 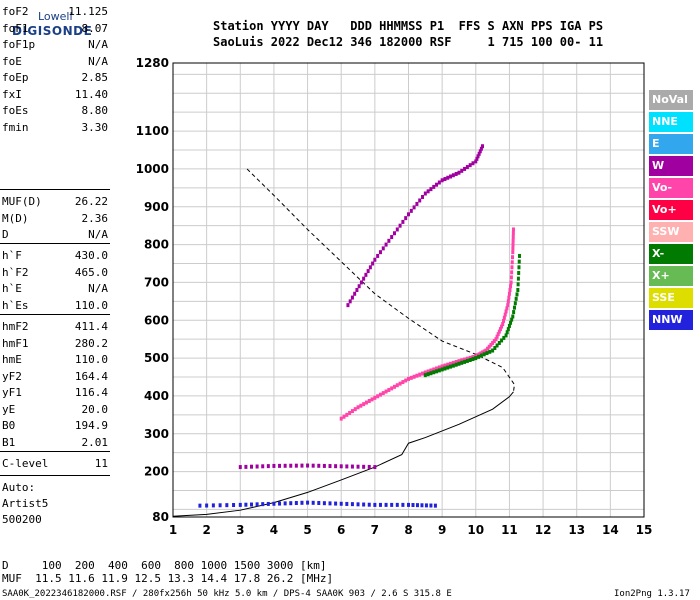 I want to click on param-value: 11, so click(x=101, y=463).